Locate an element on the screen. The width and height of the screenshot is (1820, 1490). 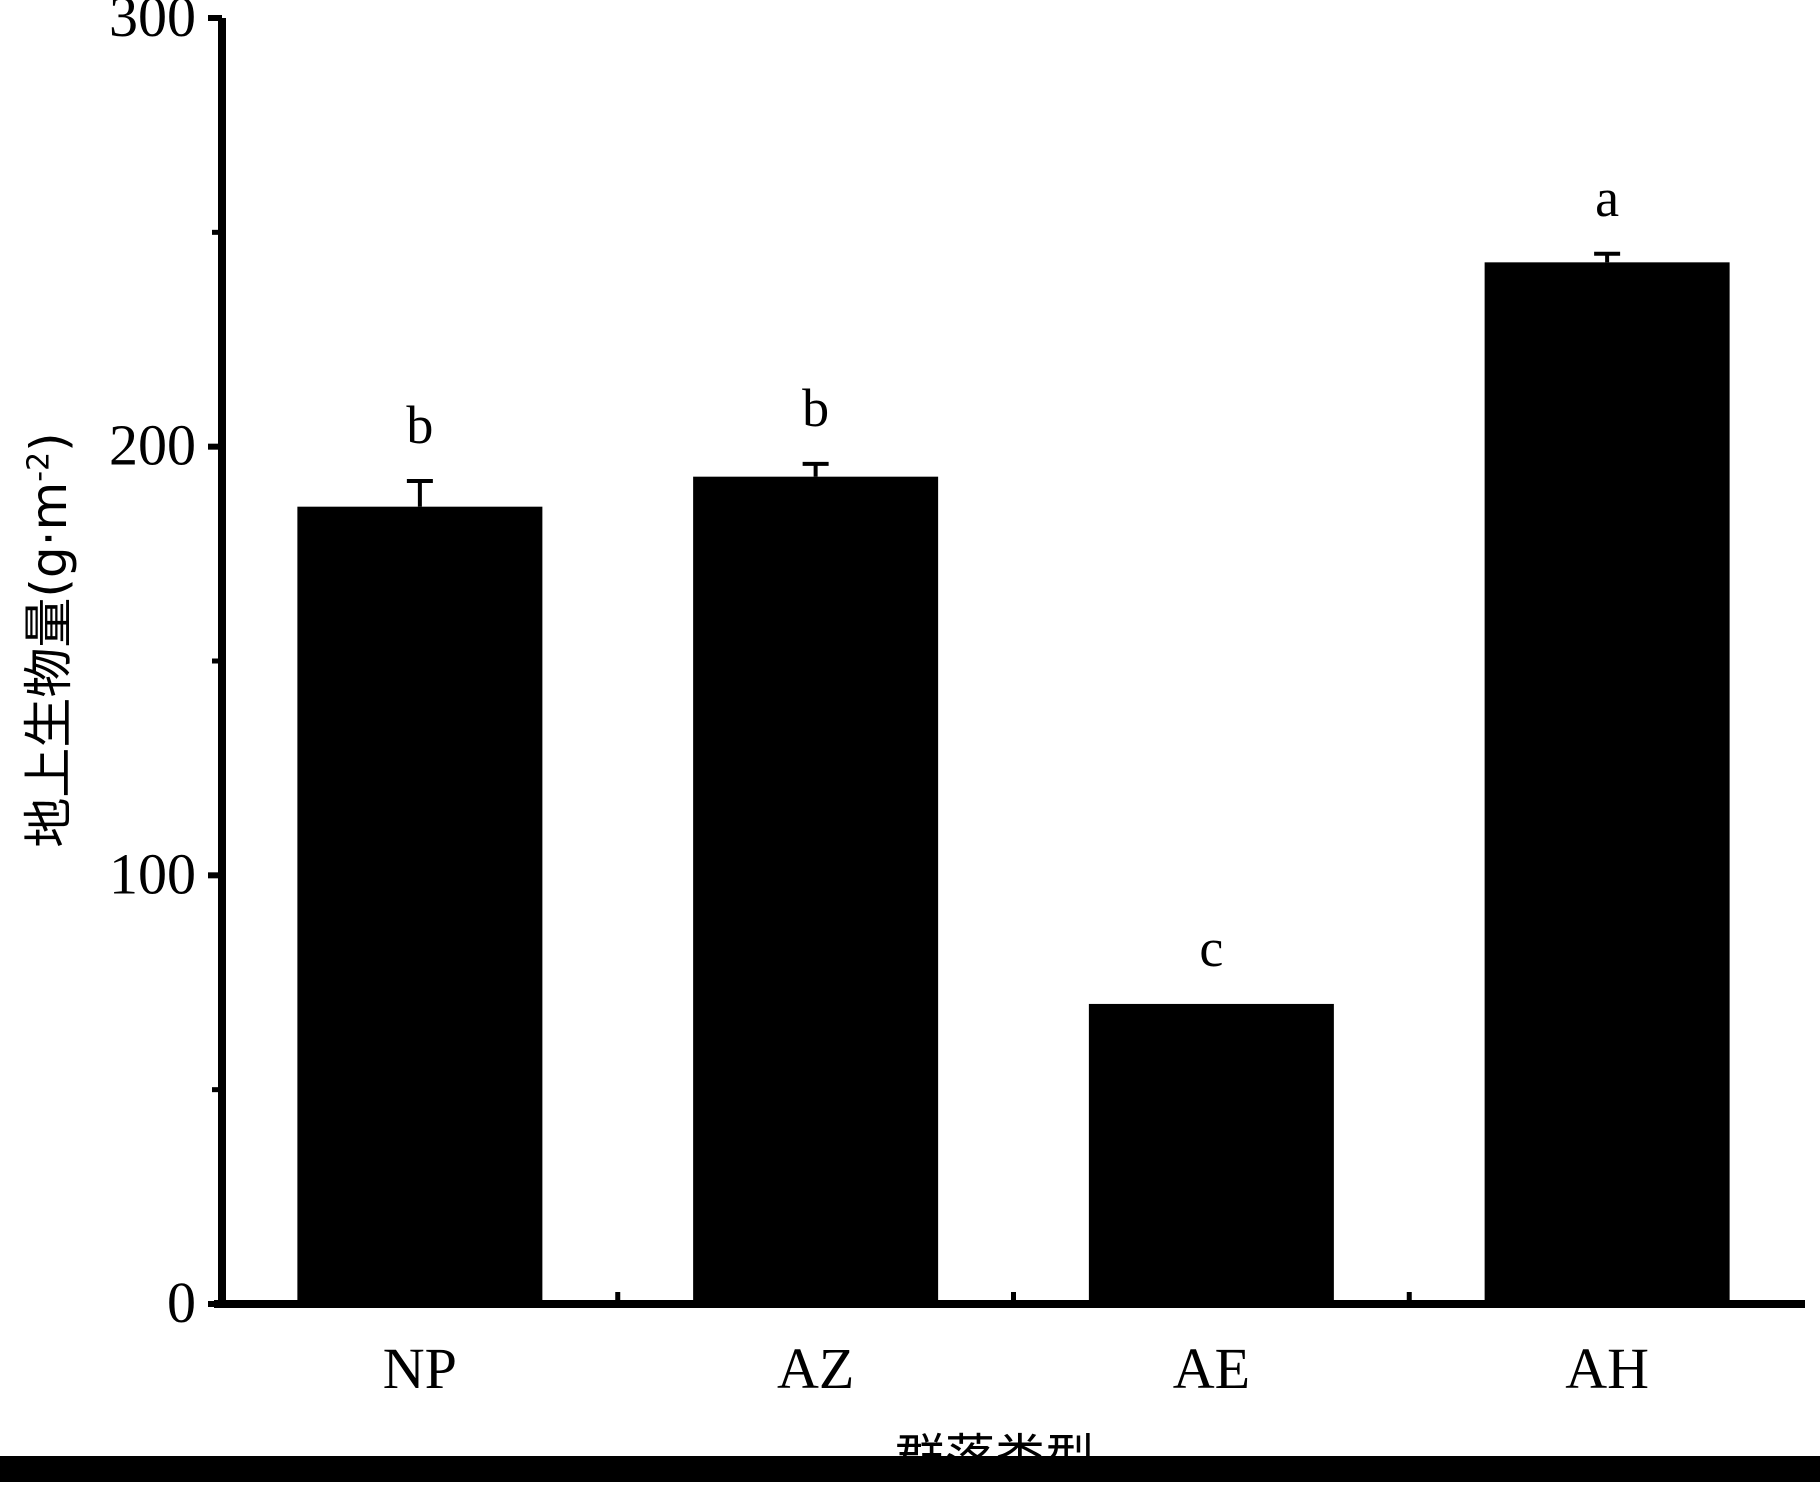
x-ticks is located at coordinates (1013, 1298).